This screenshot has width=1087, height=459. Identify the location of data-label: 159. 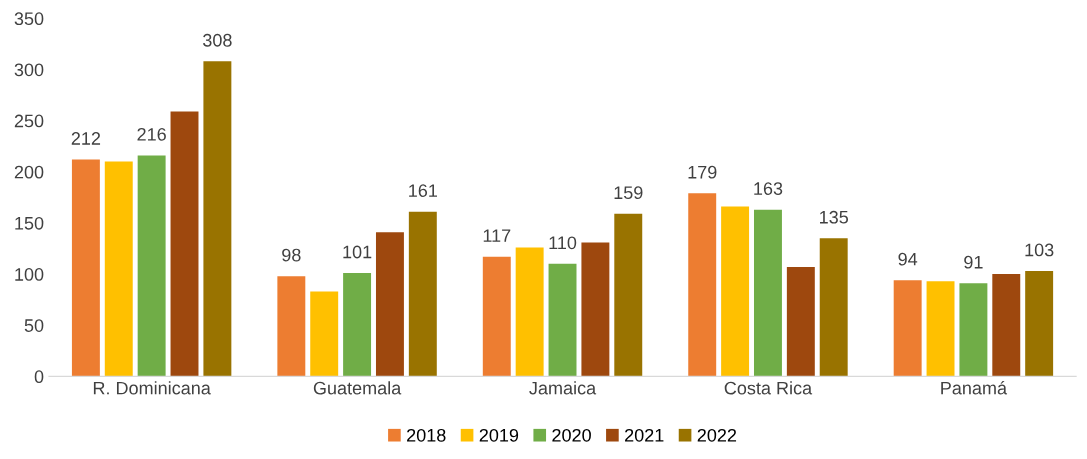
(628, 193).